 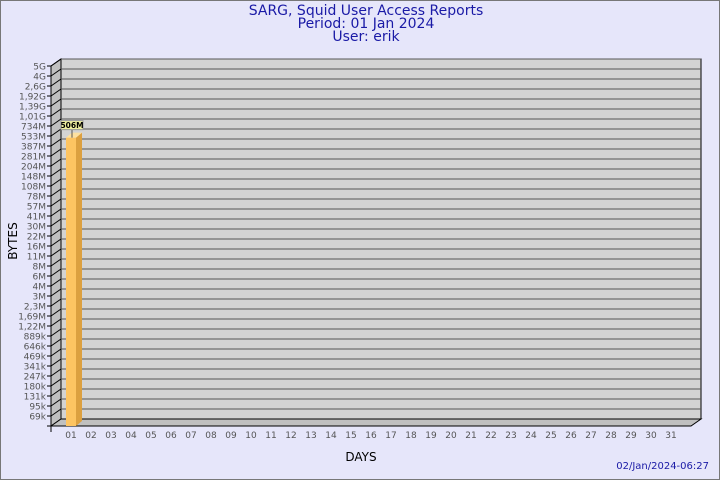 What do you see at coordinates (662, 466) in the screenshot?
I see `timestamp: 02/Jan/2024-06:27` at bounding box center [662, 466].